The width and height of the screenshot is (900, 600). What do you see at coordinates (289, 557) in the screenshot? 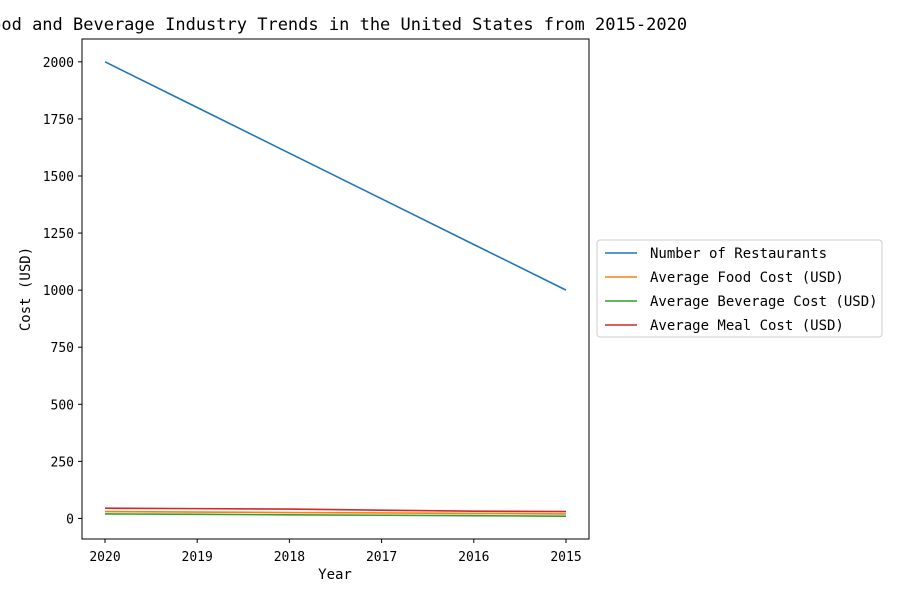
I see `x-tick-label: 2018` at bounding box center [289, 557].